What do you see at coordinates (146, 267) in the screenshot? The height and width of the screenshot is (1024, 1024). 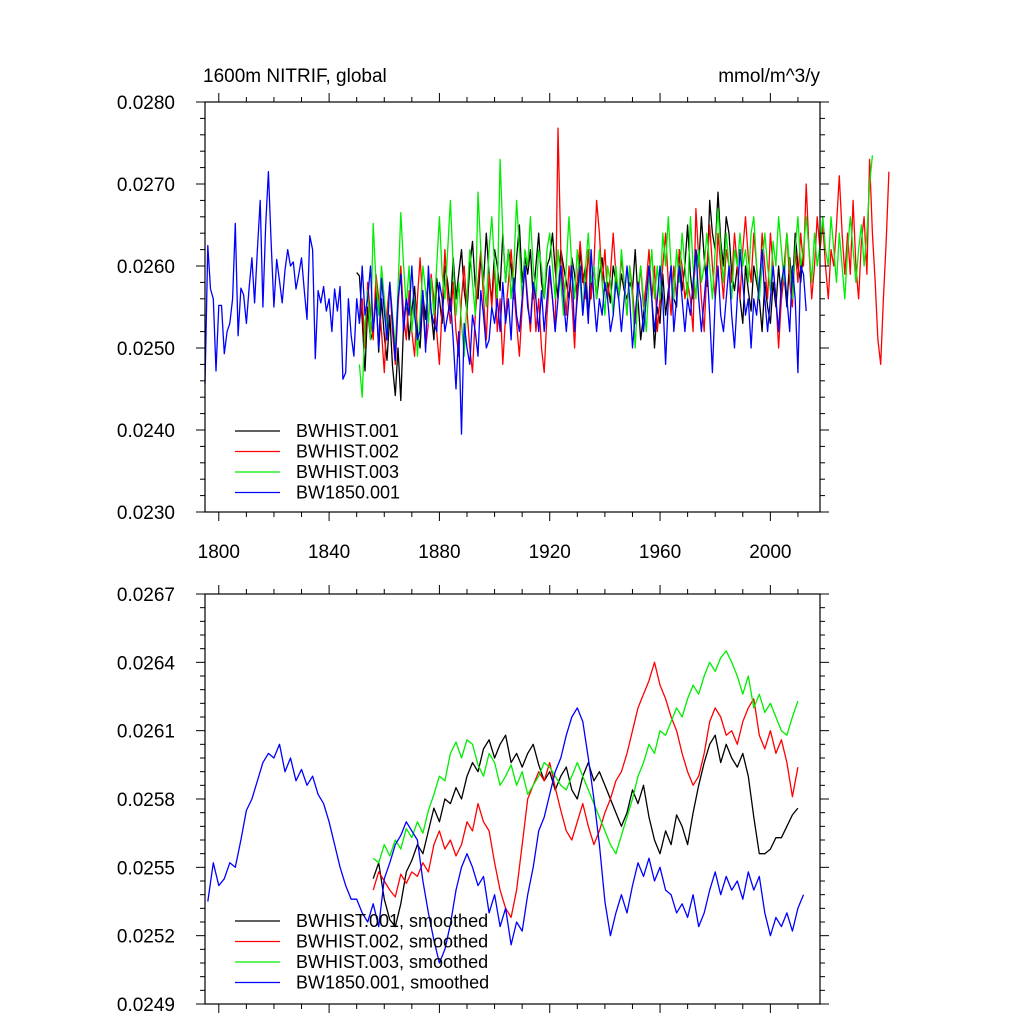 I see `top-ytick-label: 0.0260` at bounding box center [146, 267].